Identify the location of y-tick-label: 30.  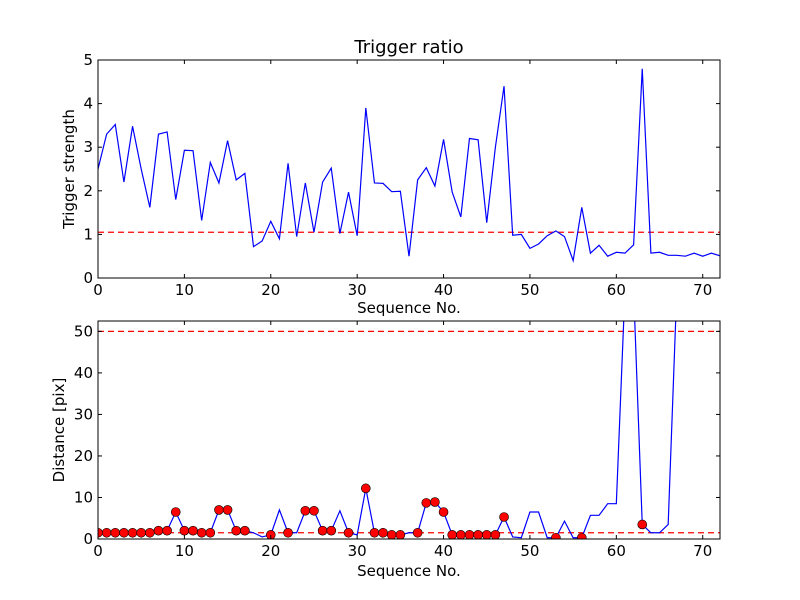
(83, 414).